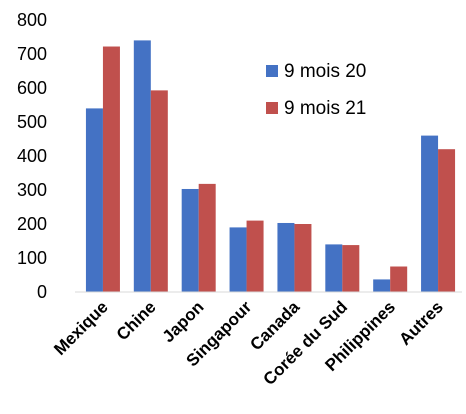 This screenshot has height=414, width=466. Describe the element at coordinates (32, 88) in the screenshot. I see `y-tick-label: 600` at that location.